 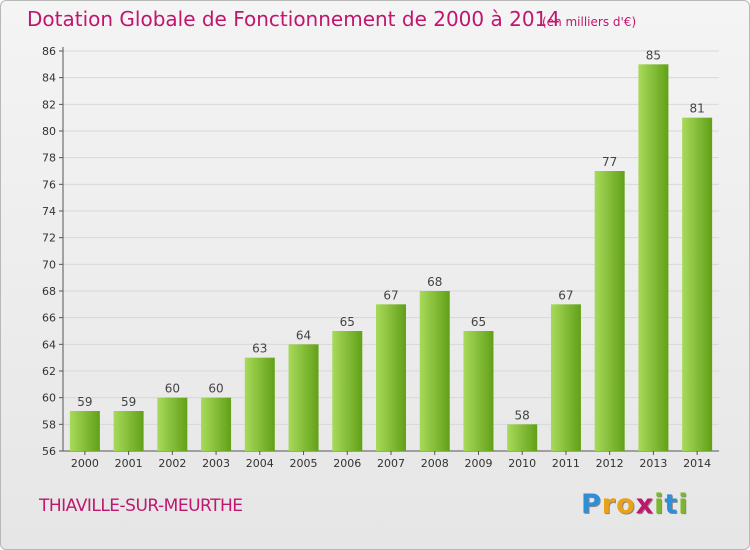 I want to click on y-tick-label: 64, so click(x=49, y=344).